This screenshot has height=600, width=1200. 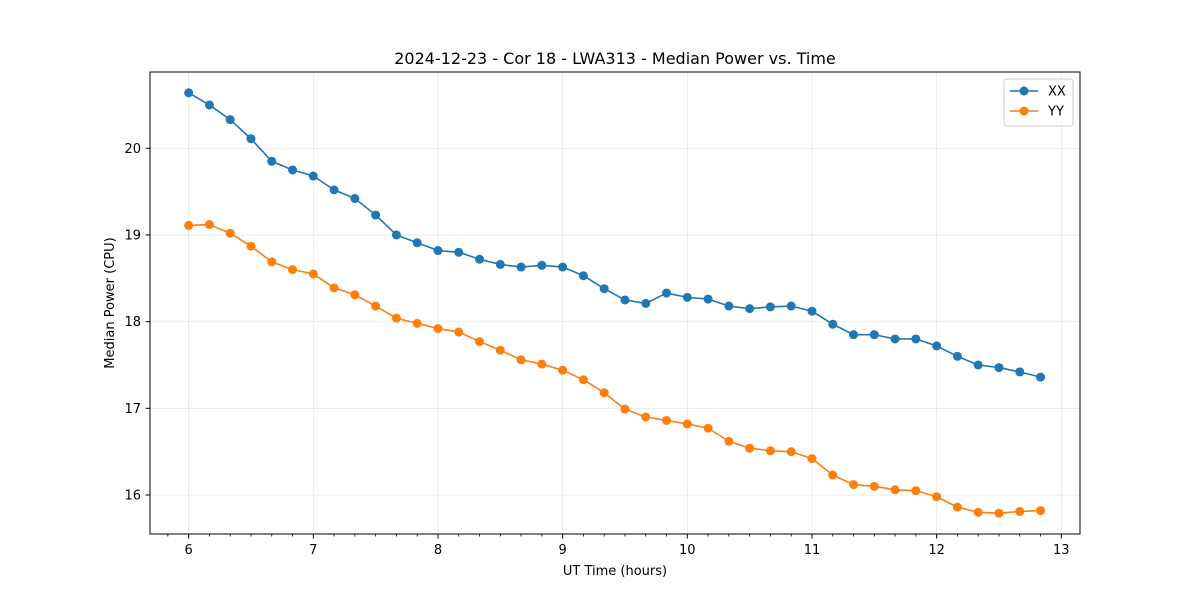 I want to click on y-tick-label: 19, so click(x=132, y=235).